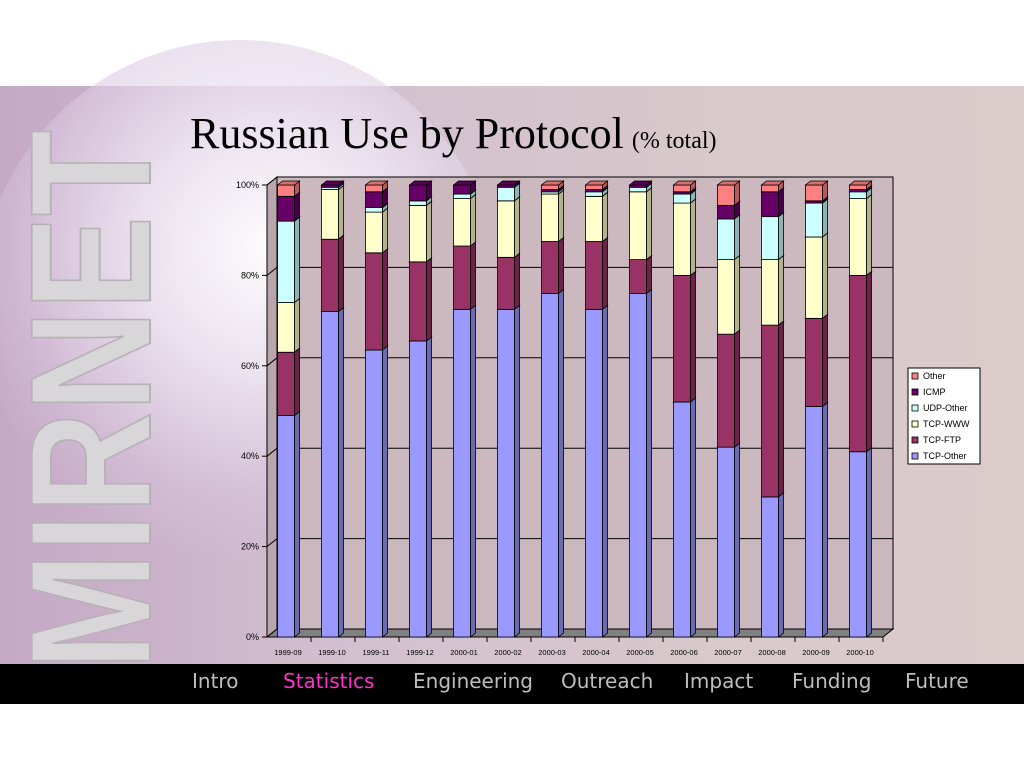 This screenshot has height=768, width=1024. I want to click on y-tick-label: 100%, so click(247, 185).